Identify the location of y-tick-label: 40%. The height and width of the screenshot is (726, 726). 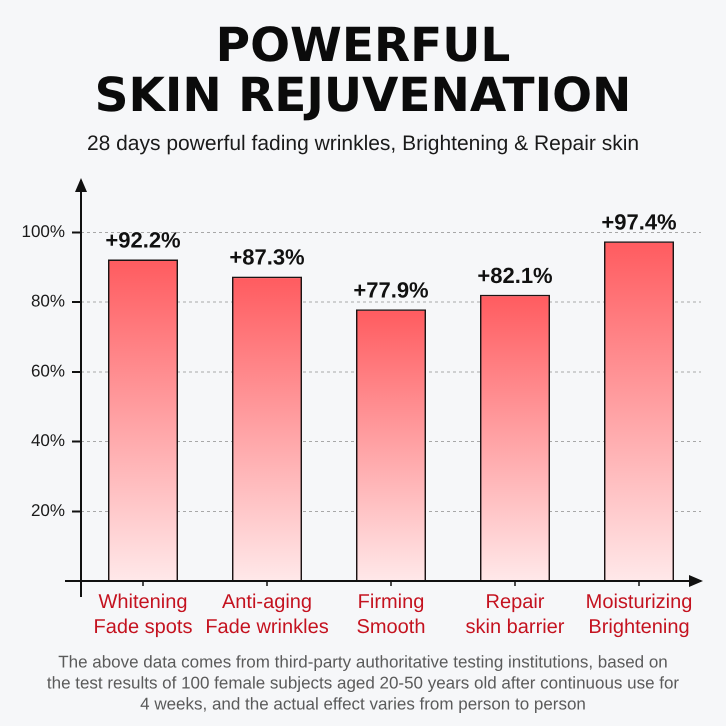
(47, 440).